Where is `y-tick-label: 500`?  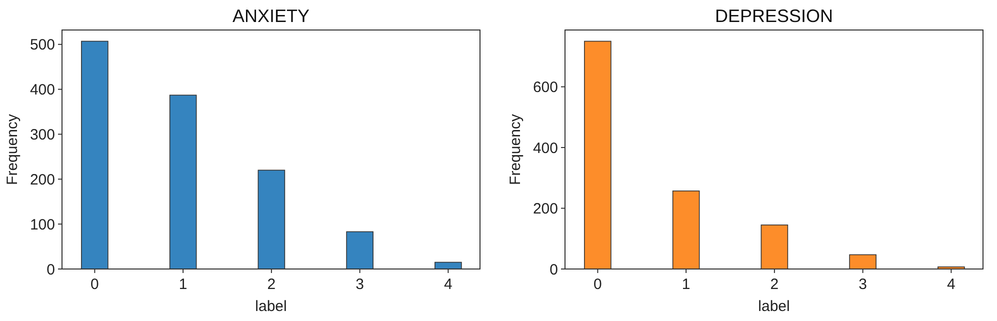 y-tick-label: 500 is located at coordinates (42, 45).